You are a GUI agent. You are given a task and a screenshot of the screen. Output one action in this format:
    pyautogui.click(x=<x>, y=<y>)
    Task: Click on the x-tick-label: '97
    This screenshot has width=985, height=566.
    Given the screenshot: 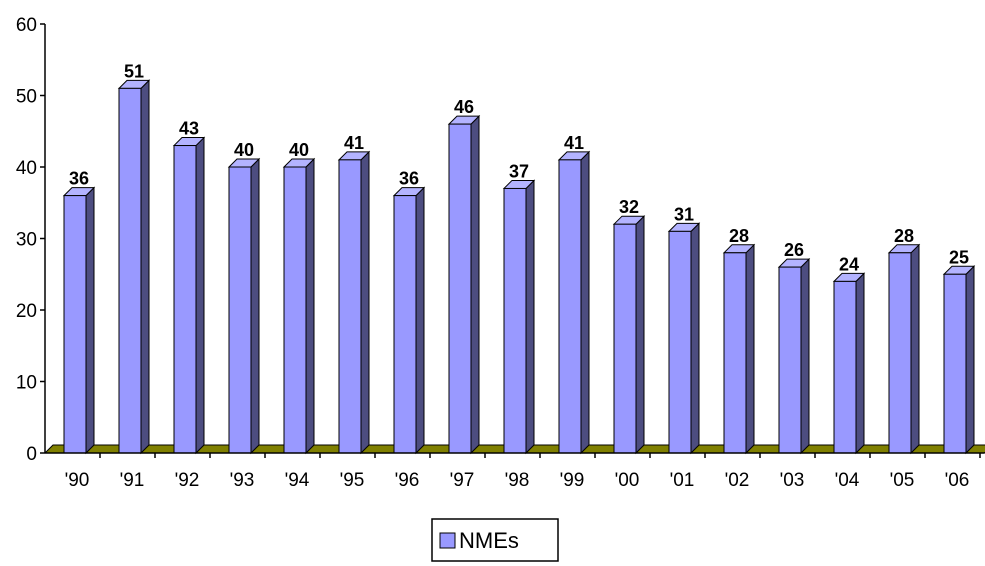 What is the action you would take?
    pyautogui.click(x=462, y=480)
    